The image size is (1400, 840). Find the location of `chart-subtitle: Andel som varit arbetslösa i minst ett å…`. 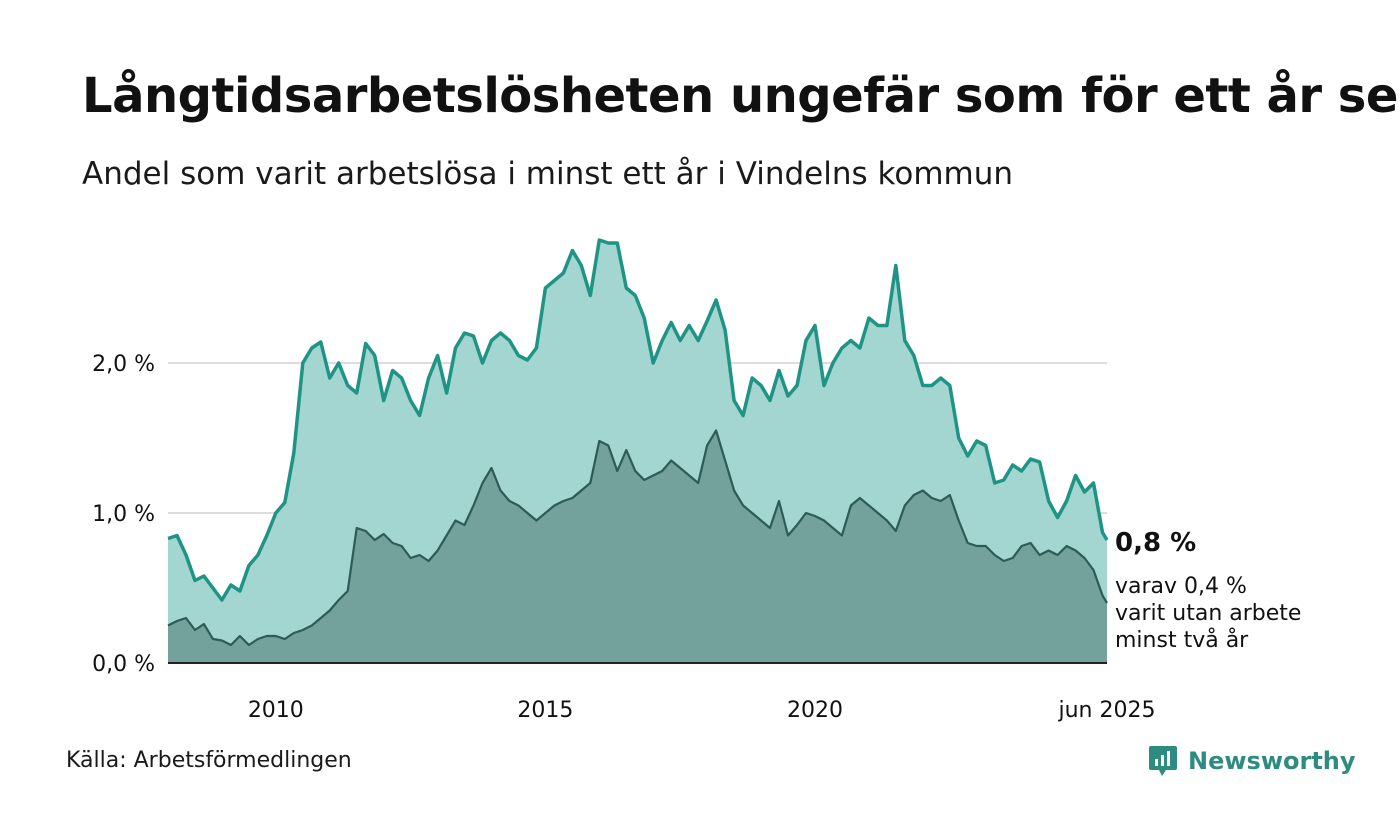

chart-subtitle: Andel som varit arbetslösa i minst ett å… is located at coordinates (548, 174).